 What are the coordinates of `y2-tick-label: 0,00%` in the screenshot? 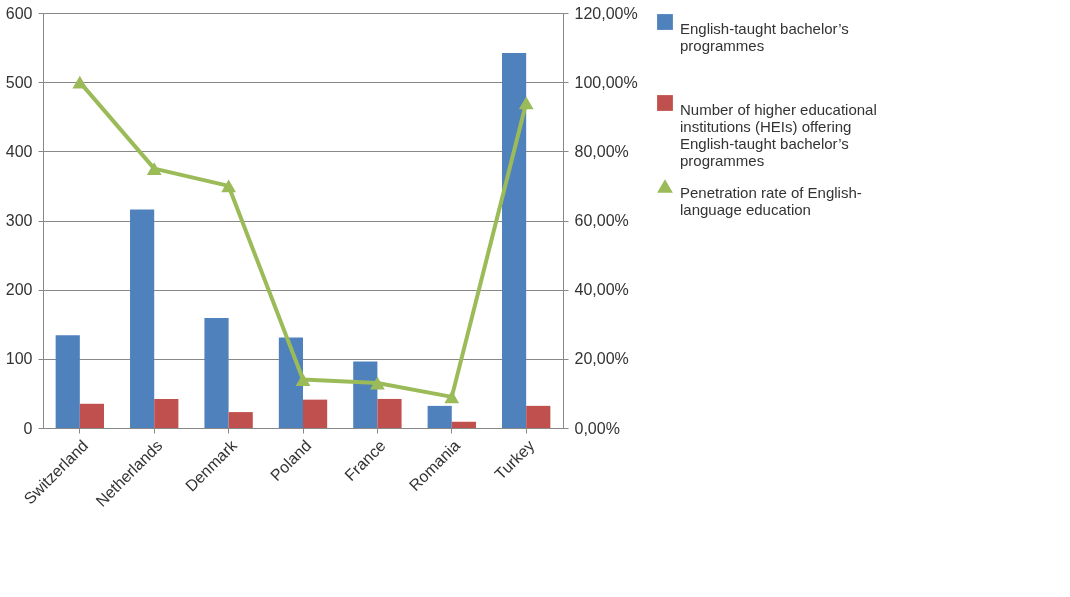 It's located at (597, 428).